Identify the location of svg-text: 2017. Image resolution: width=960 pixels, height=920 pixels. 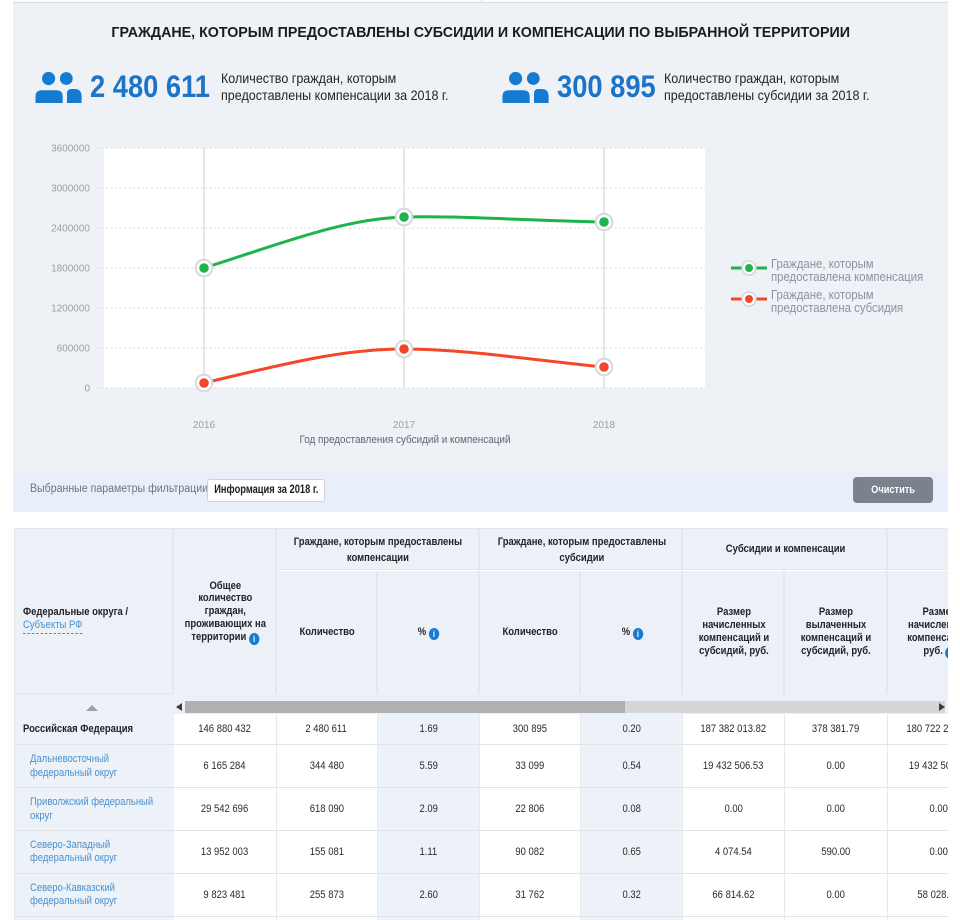
(404, 425).